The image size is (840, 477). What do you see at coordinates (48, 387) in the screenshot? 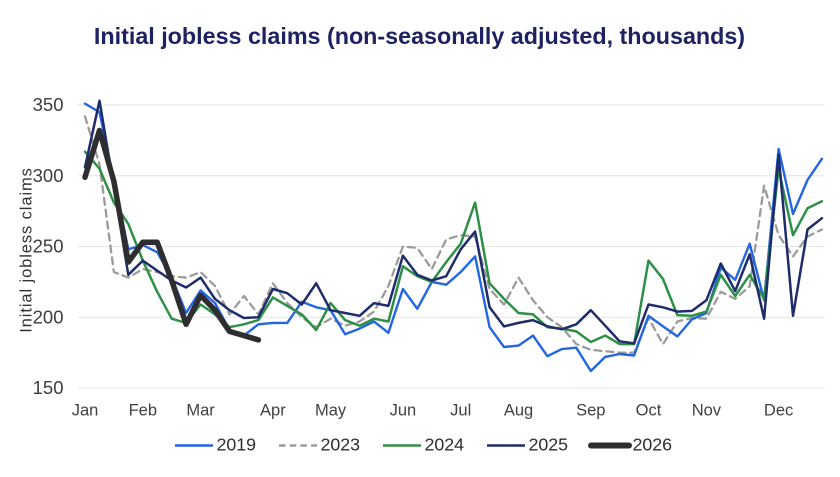
I see `svg-text: 150` at bounding box center [48, 387].